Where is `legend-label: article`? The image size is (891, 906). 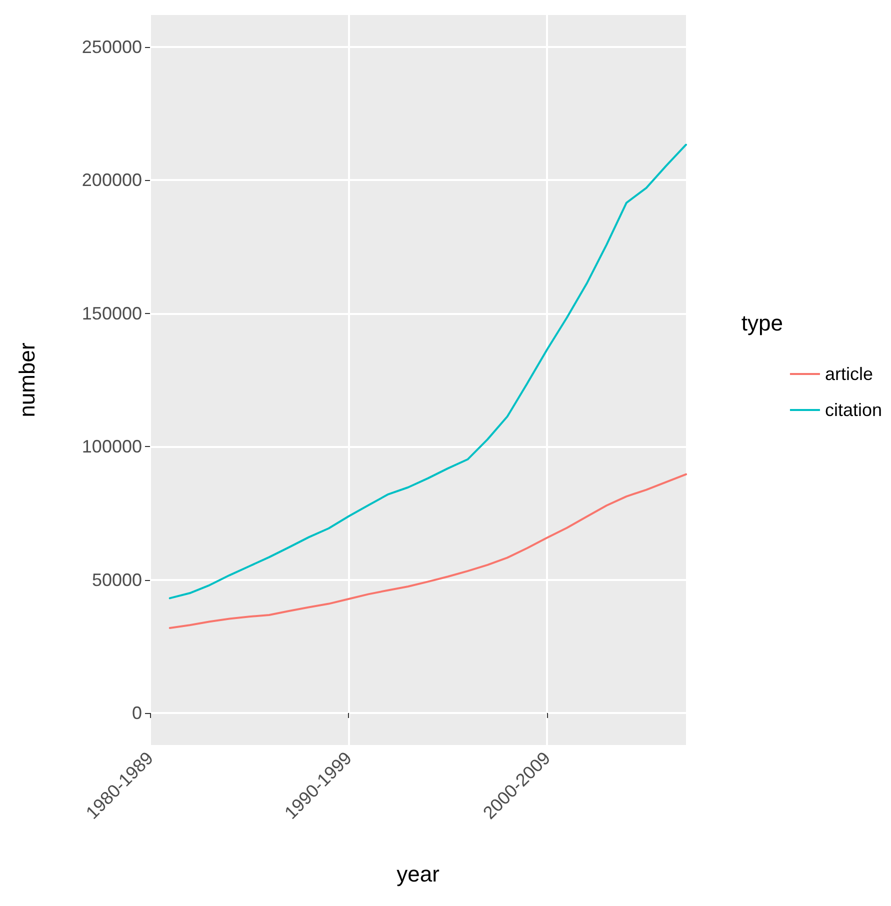 legend-label: article is located at coordinates (848, 374).